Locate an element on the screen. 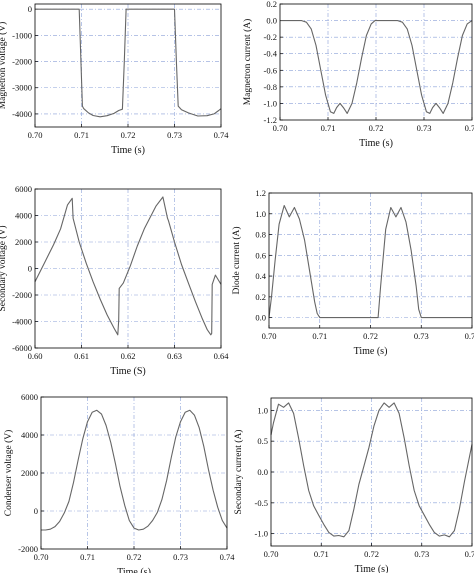 The image size is (474, 573). x-tick-label: 0.63 is located at coordinates (174, 356).